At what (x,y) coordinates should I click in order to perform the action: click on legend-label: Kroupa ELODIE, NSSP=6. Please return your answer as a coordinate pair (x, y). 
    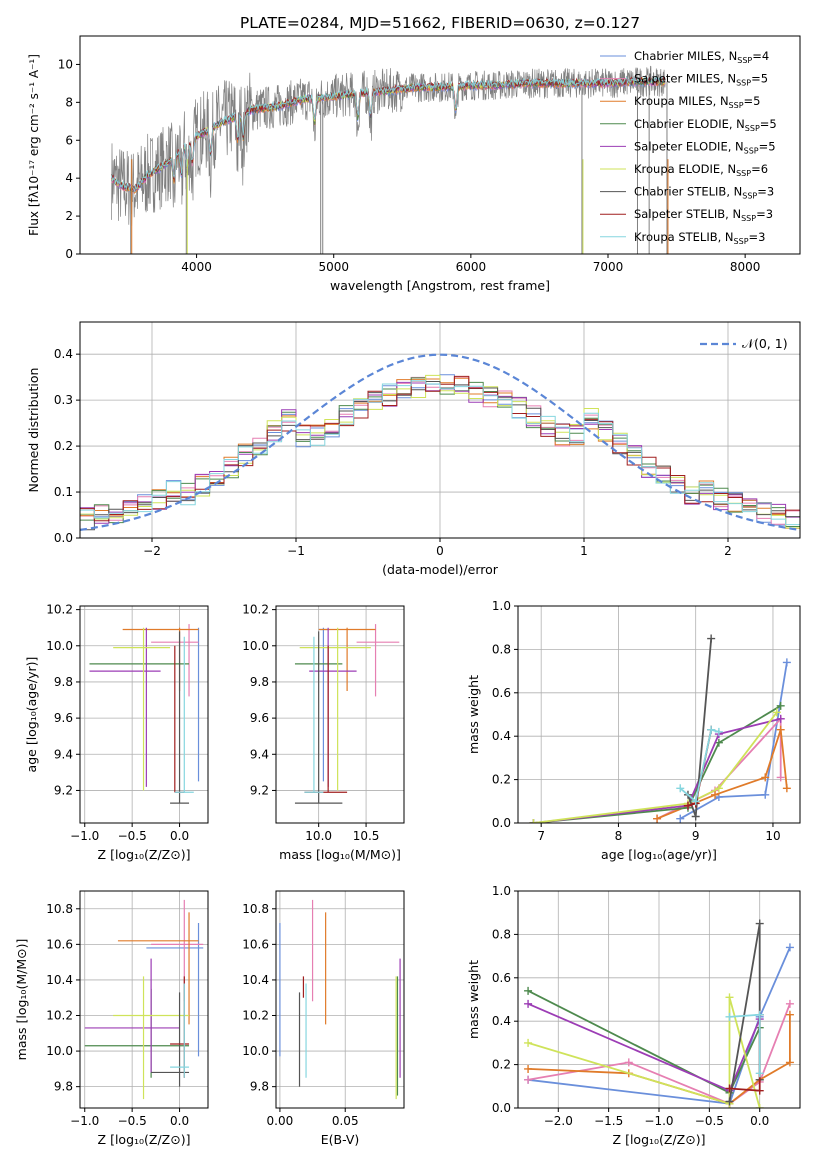
    Looking at the image, I should click on (701, 170).